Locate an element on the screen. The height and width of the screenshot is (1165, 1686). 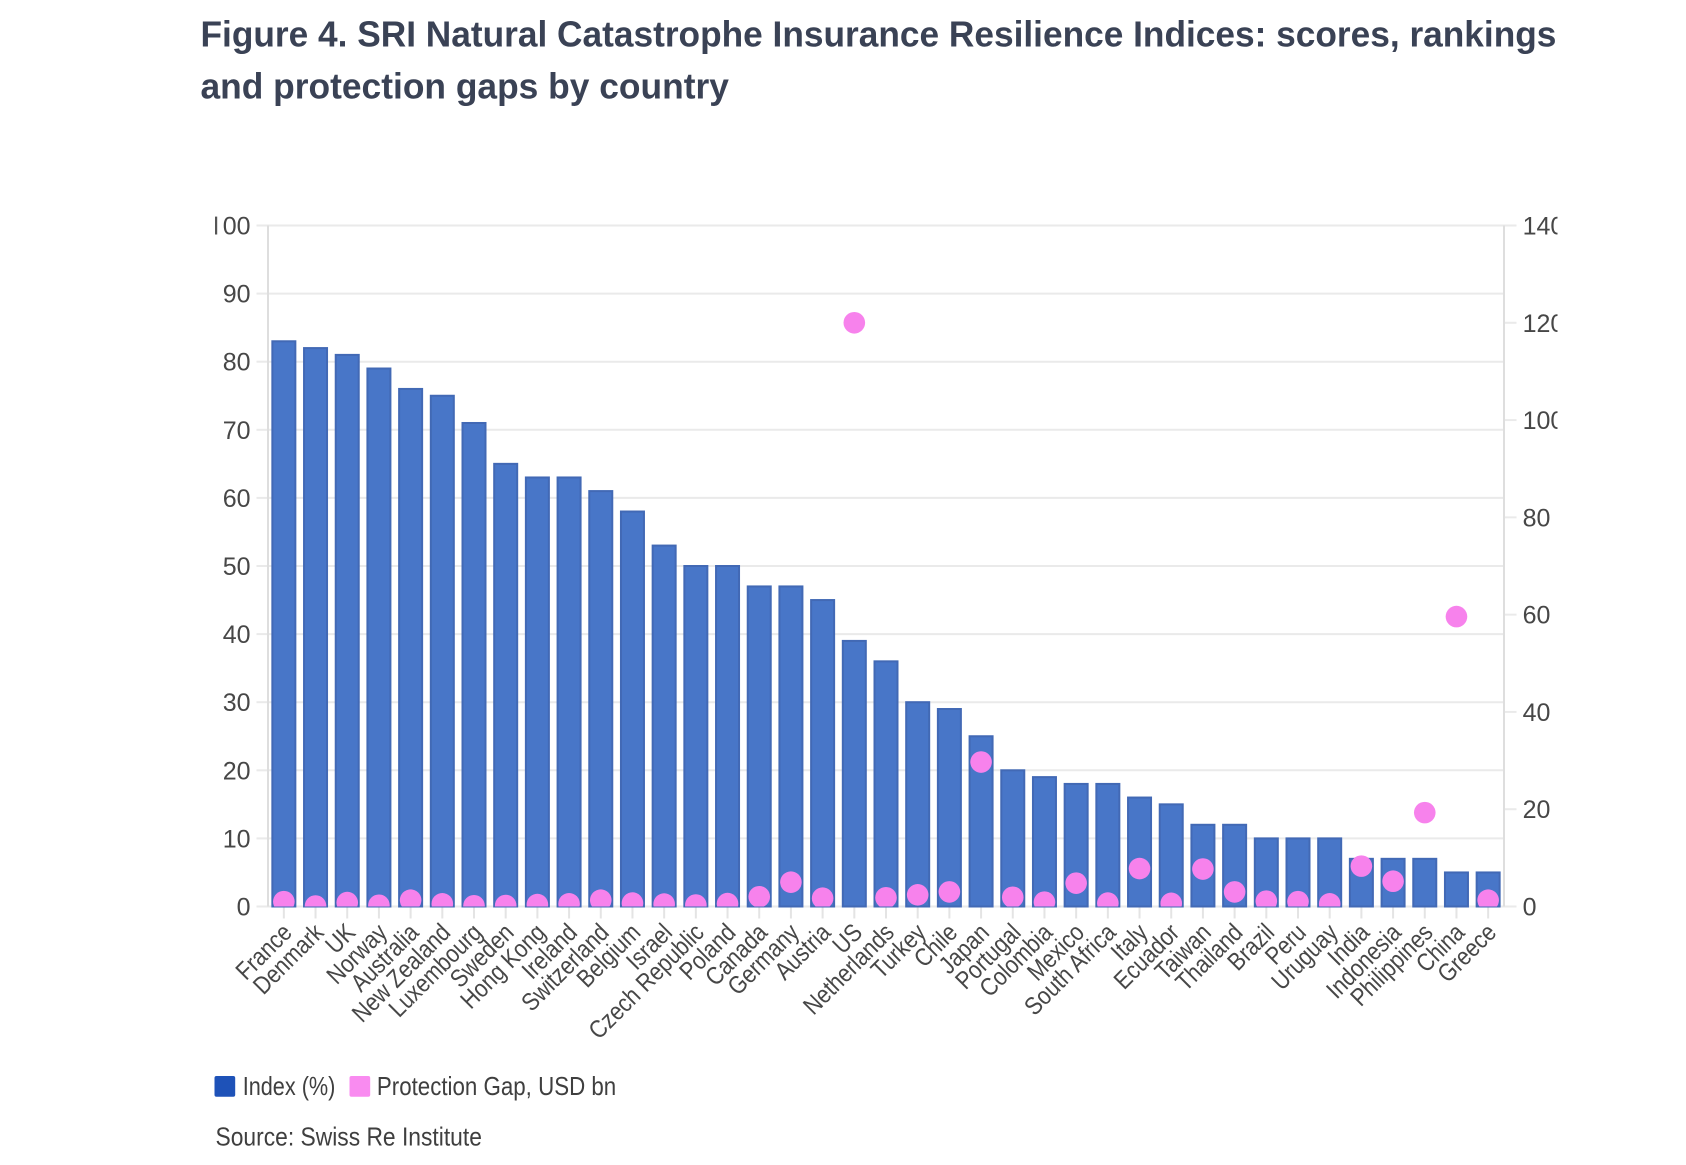
svg-text: 00 is located at coordinates (237, 227).